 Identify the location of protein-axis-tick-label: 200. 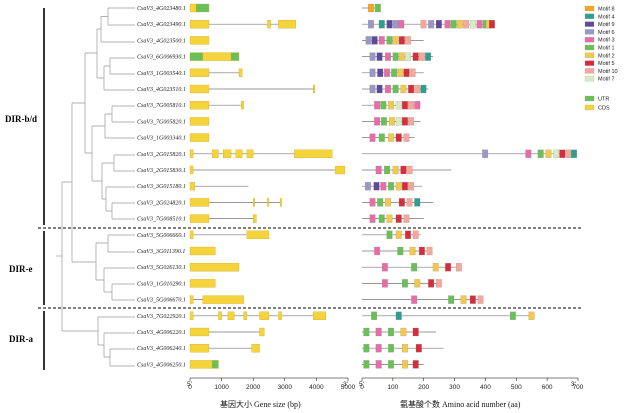
(423, 387).